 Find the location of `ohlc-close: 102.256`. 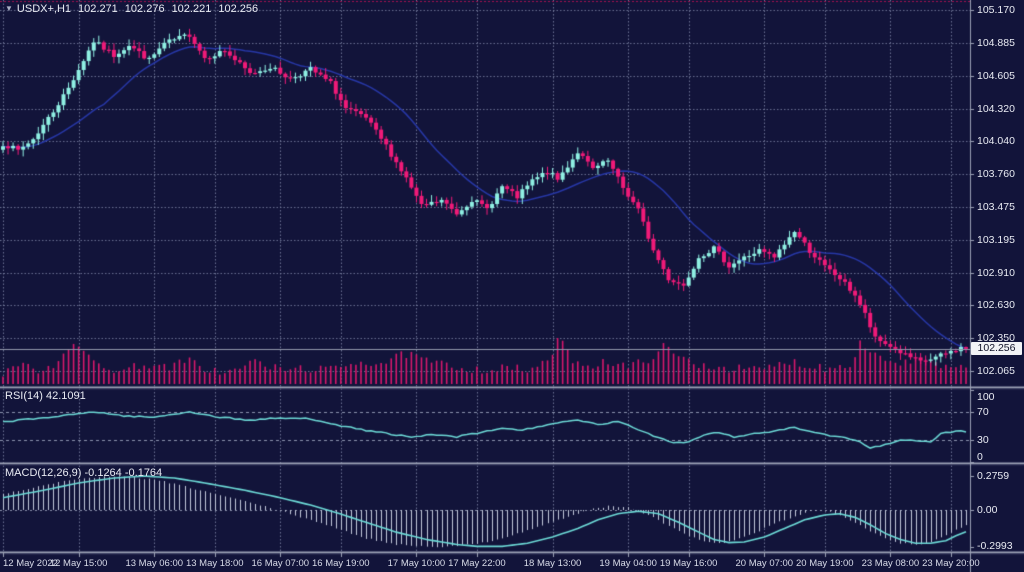

ohlc-close: 102.256 is located at coordinates (238, 9).